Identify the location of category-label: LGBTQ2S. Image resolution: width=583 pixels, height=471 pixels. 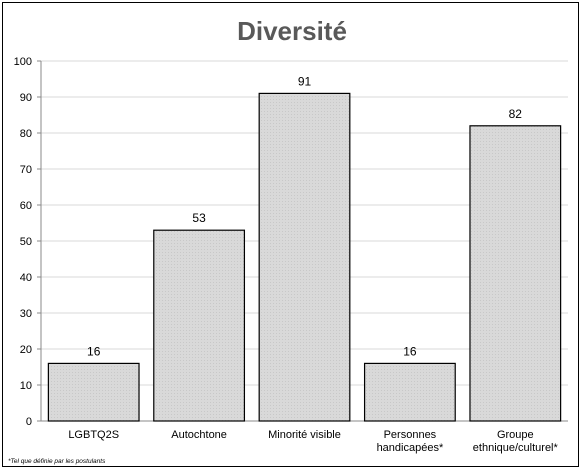
(93, 435).